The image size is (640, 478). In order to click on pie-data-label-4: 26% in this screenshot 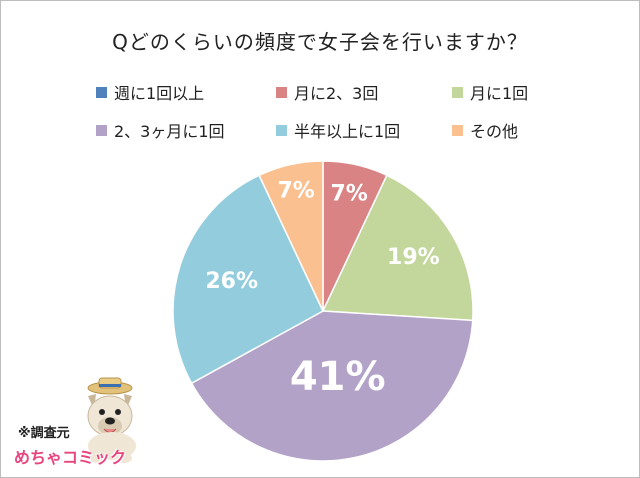, I will do `click(231, 281)`.